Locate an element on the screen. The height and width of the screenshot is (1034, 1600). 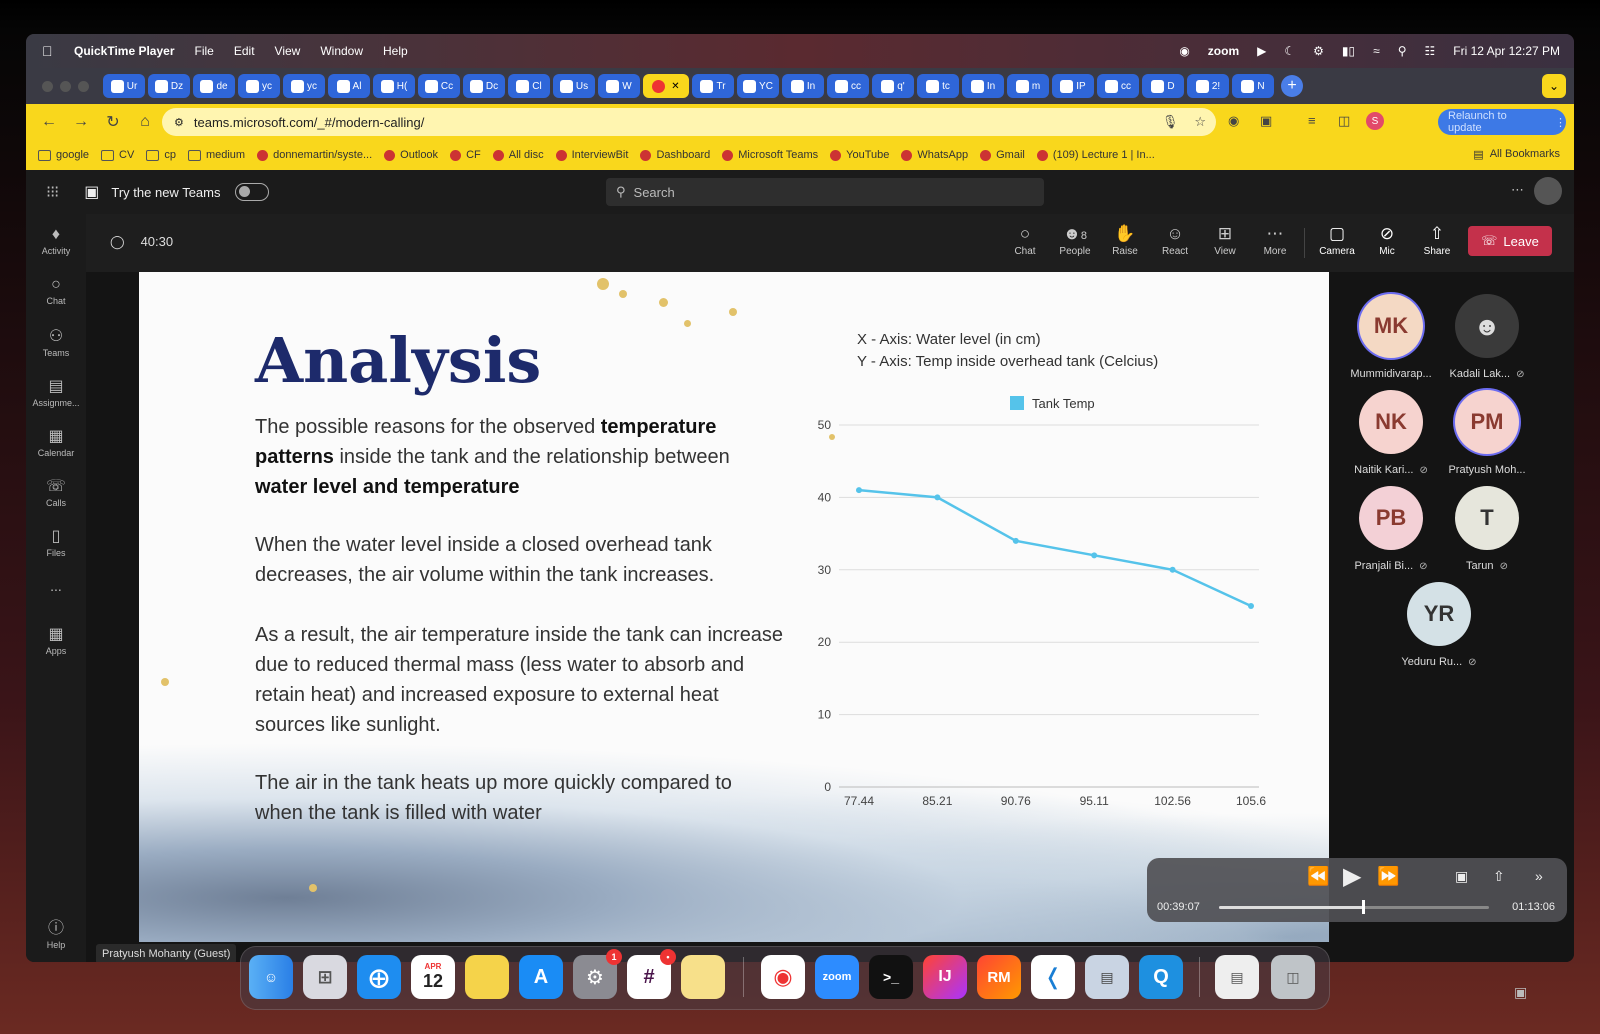
minimize-dot is located at coordinates (65, 86).